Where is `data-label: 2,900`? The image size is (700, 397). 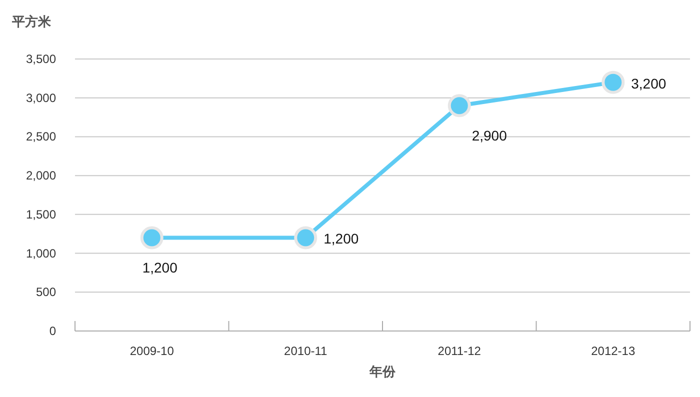
data-label: 2,900 is located at coordinates (490, 136).